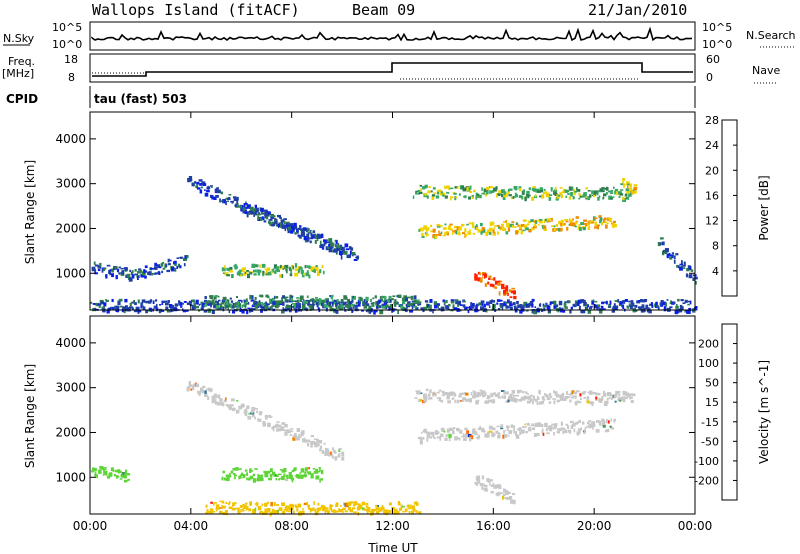  Describe the element at coordinates (708, 363) in the screenshot. I see `velocity-colorbar-label-1: 100` at that location.